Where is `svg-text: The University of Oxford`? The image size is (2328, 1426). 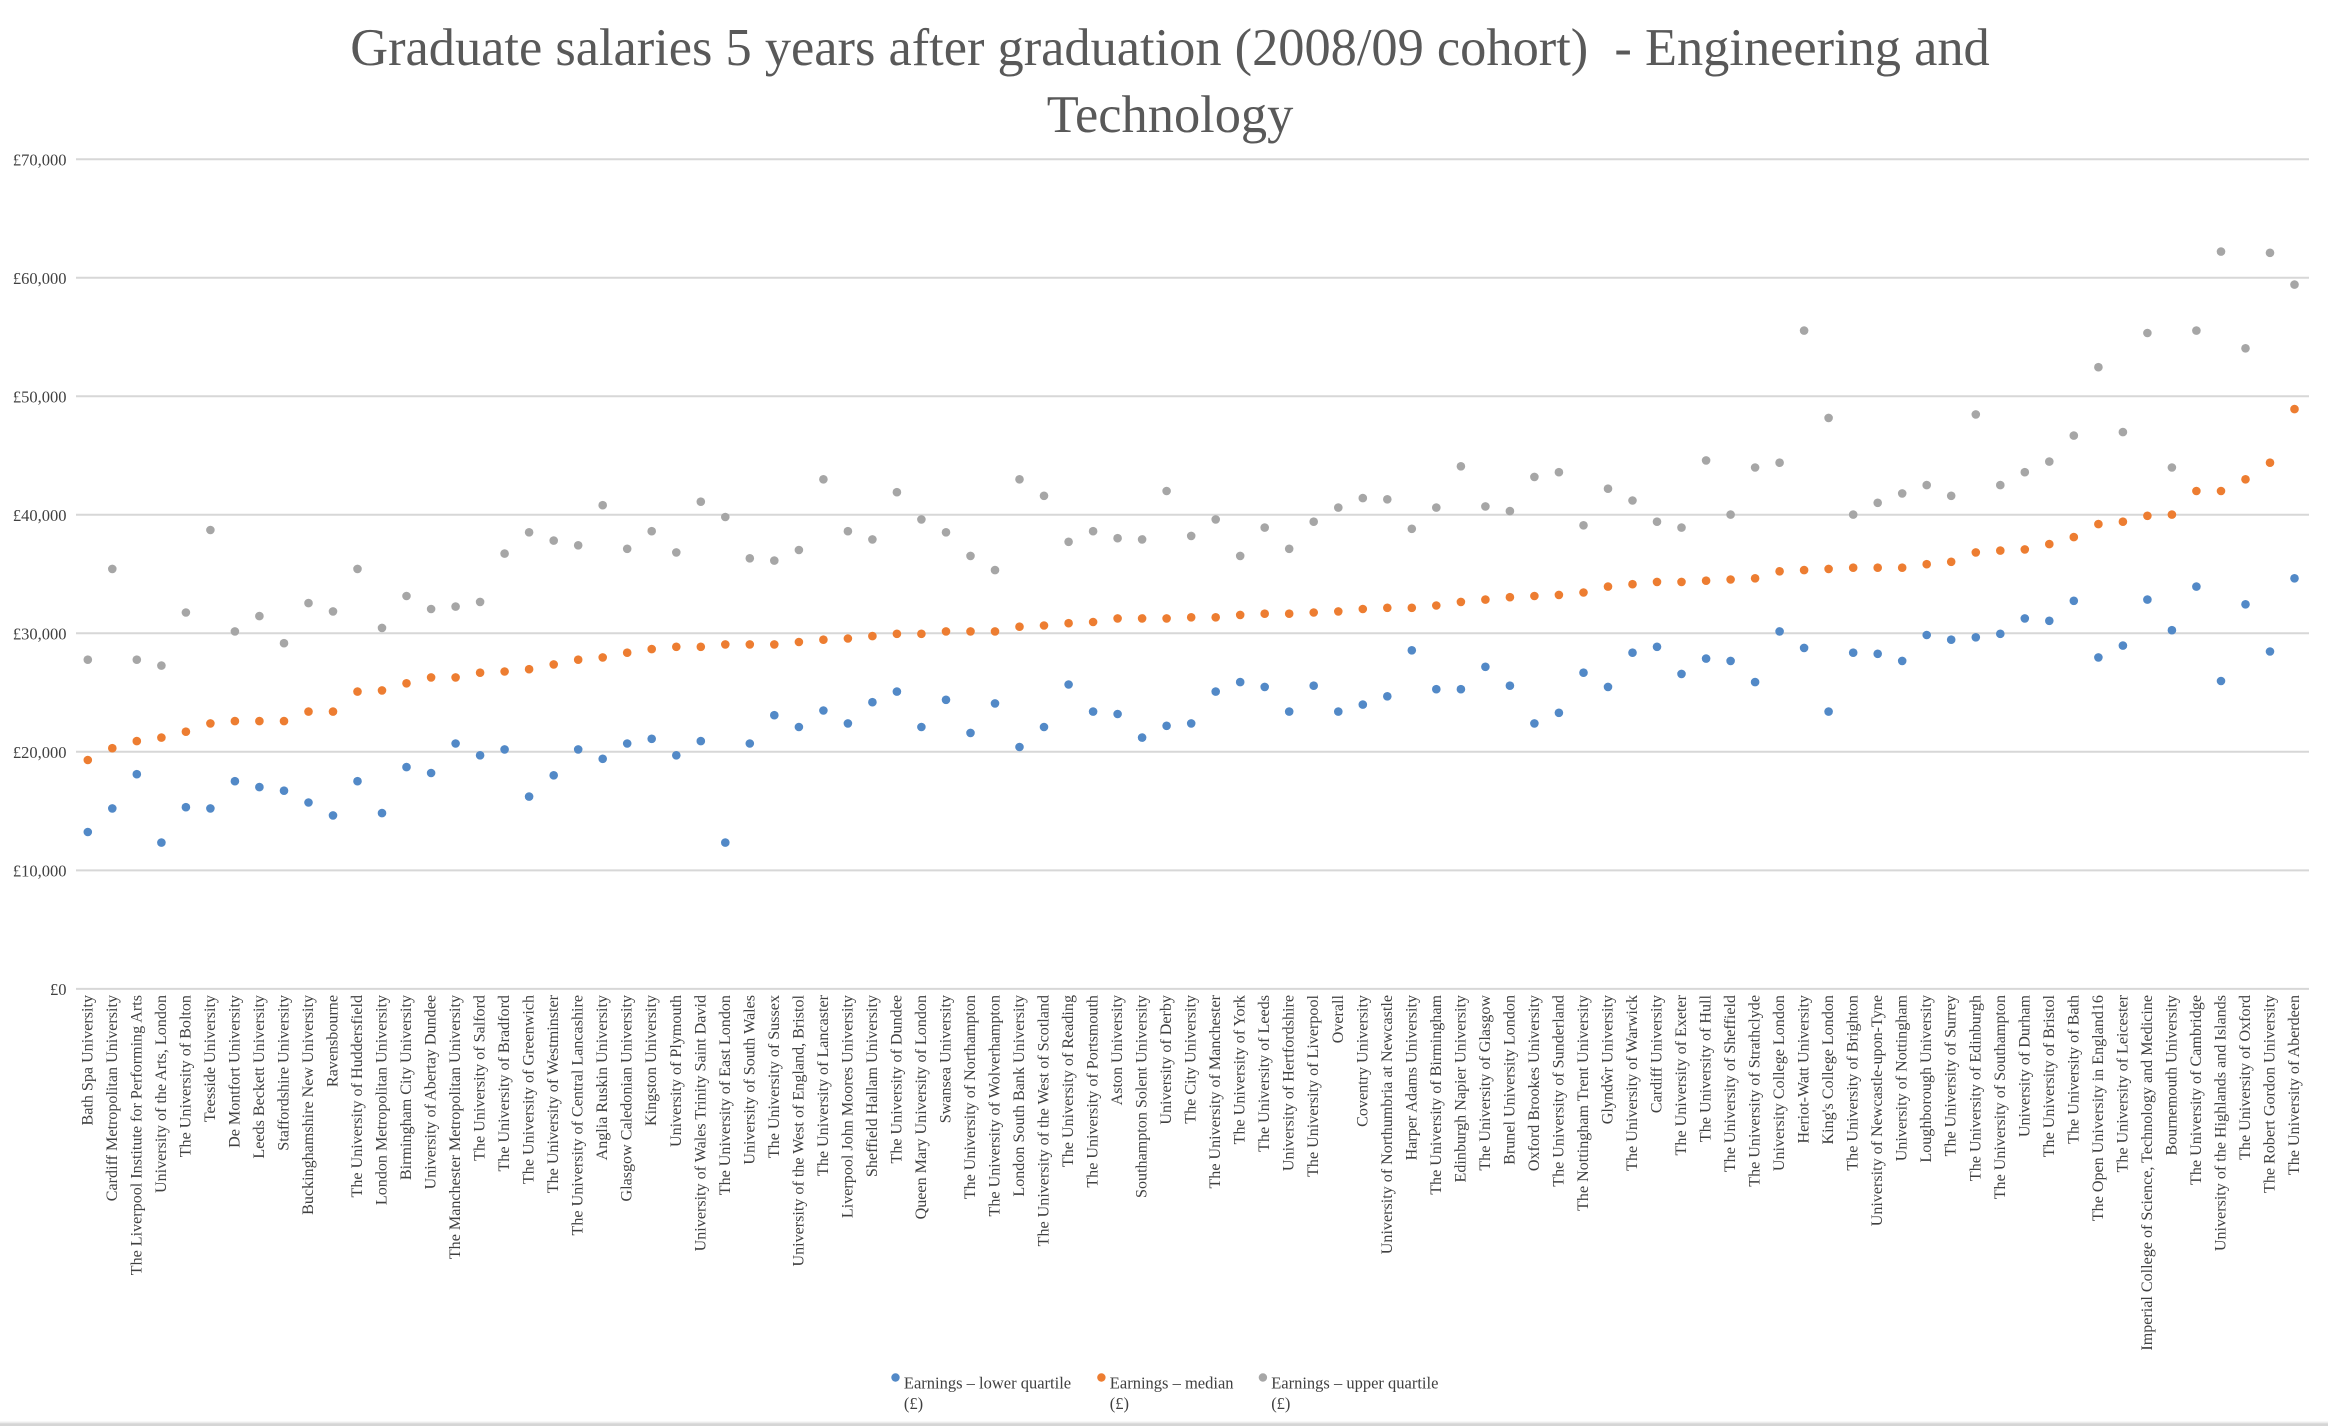
svg-text: The University of Oxford is located at coordinates (2245, 1077).